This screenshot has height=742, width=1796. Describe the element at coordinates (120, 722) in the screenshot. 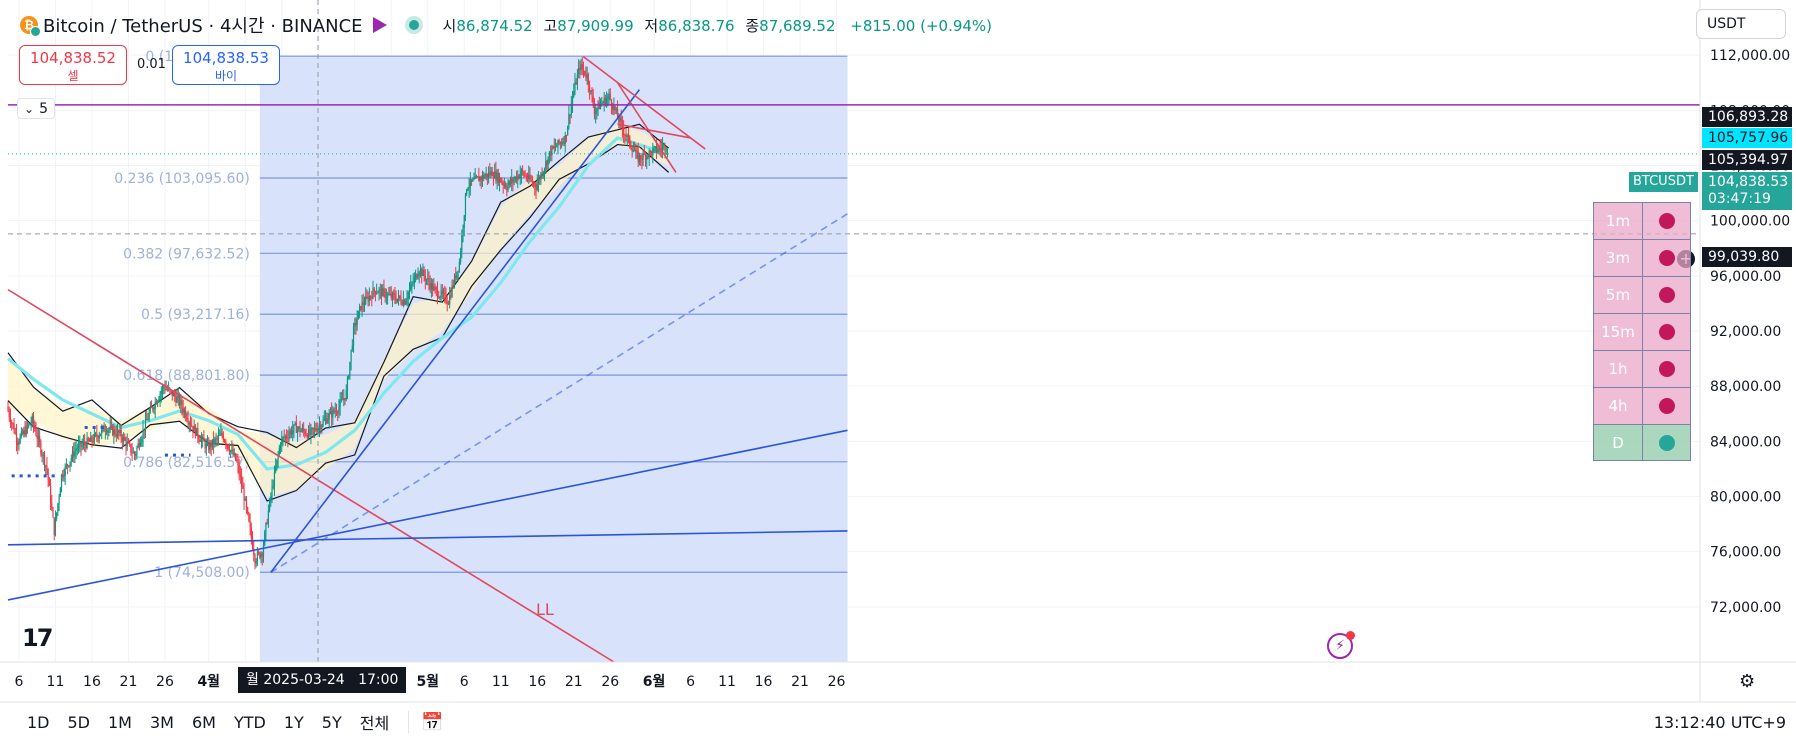

I see `range-1m: 1M` at that location.